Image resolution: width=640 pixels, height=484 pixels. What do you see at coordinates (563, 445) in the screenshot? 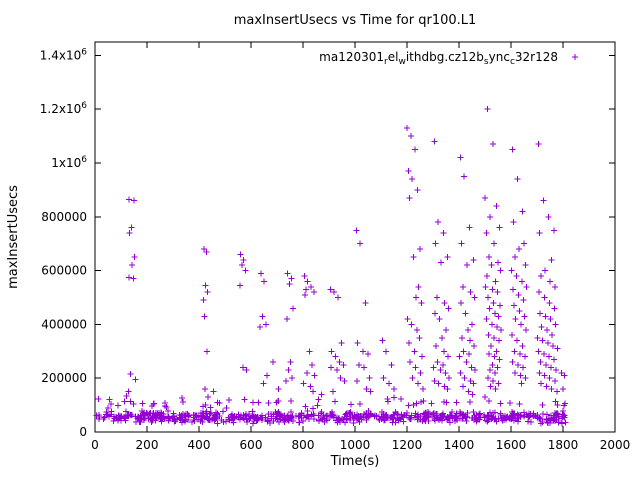
I see `x-tick-label: 1800` at bounding box center [563, 445].